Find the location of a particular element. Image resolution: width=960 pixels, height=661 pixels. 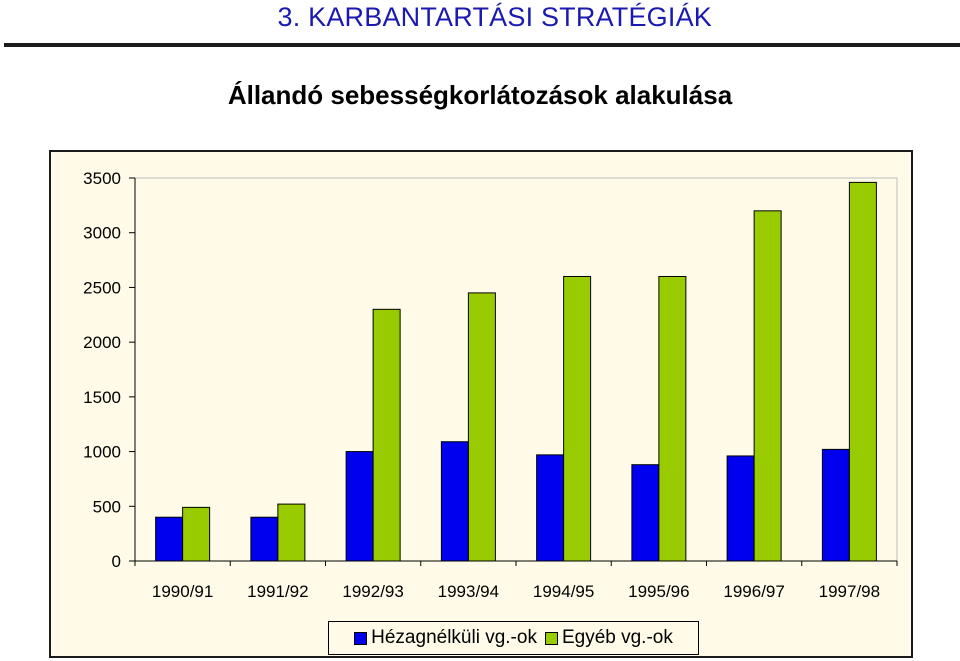

y-tick-label: 1000 is located at coordinates (102, 452).